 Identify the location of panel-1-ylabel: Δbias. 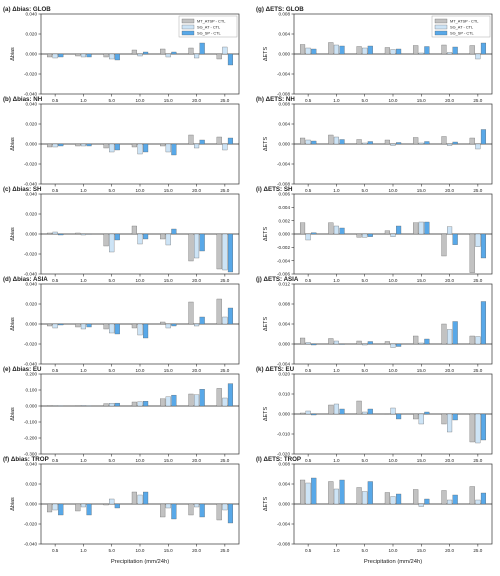
(13, 54).